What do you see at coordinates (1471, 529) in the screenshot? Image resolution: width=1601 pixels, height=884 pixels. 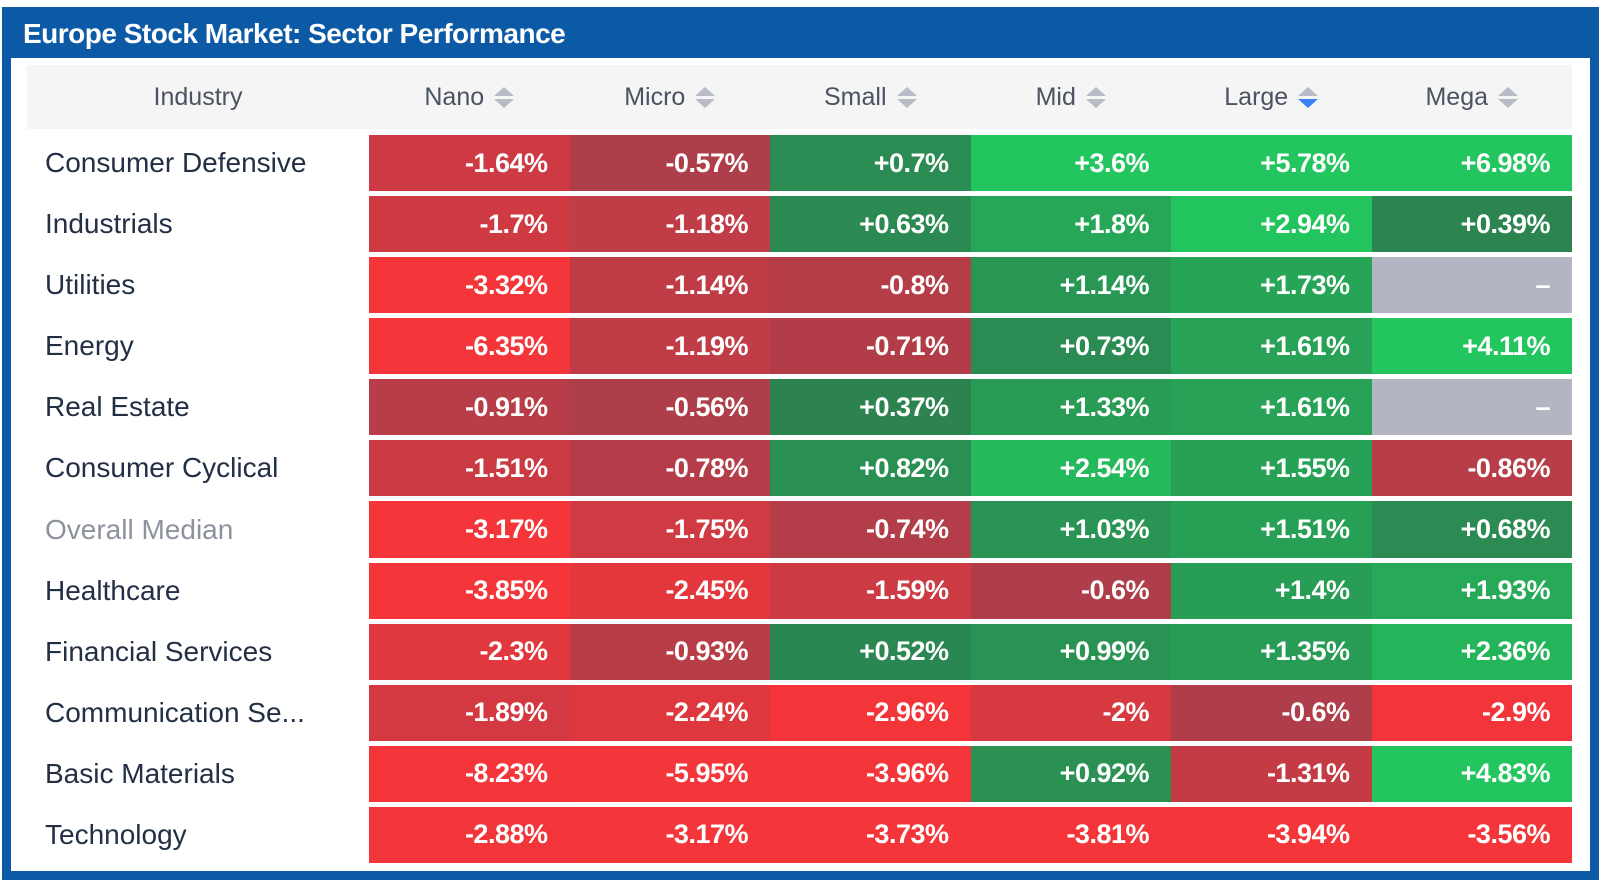 I see `heatmap-cell: +0.68%` at bounding box center [1471, 529].